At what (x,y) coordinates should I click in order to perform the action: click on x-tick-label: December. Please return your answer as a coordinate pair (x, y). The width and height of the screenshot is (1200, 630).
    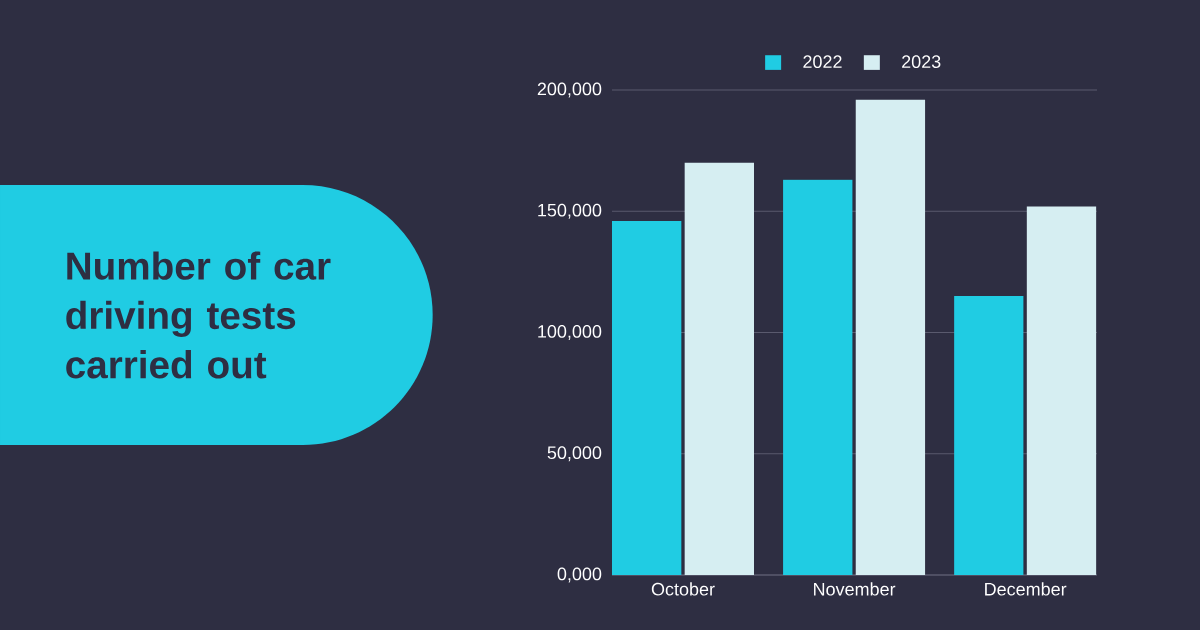
    Looking at the image, I should click on (1026, 589).